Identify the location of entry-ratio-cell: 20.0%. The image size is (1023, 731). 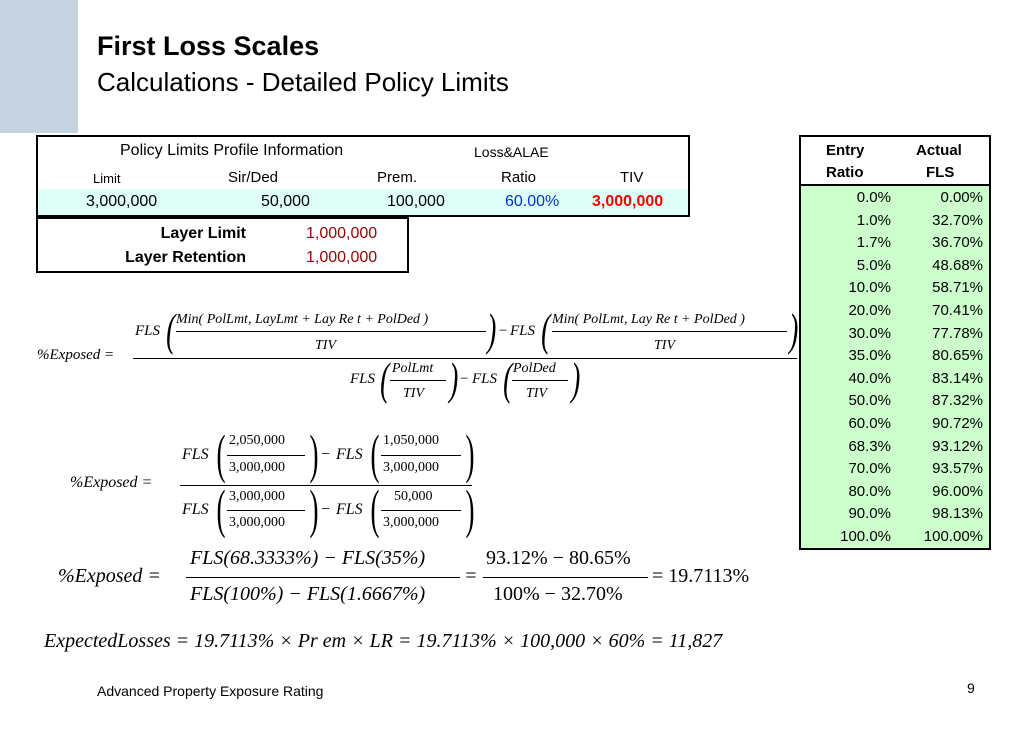
(869, 310).